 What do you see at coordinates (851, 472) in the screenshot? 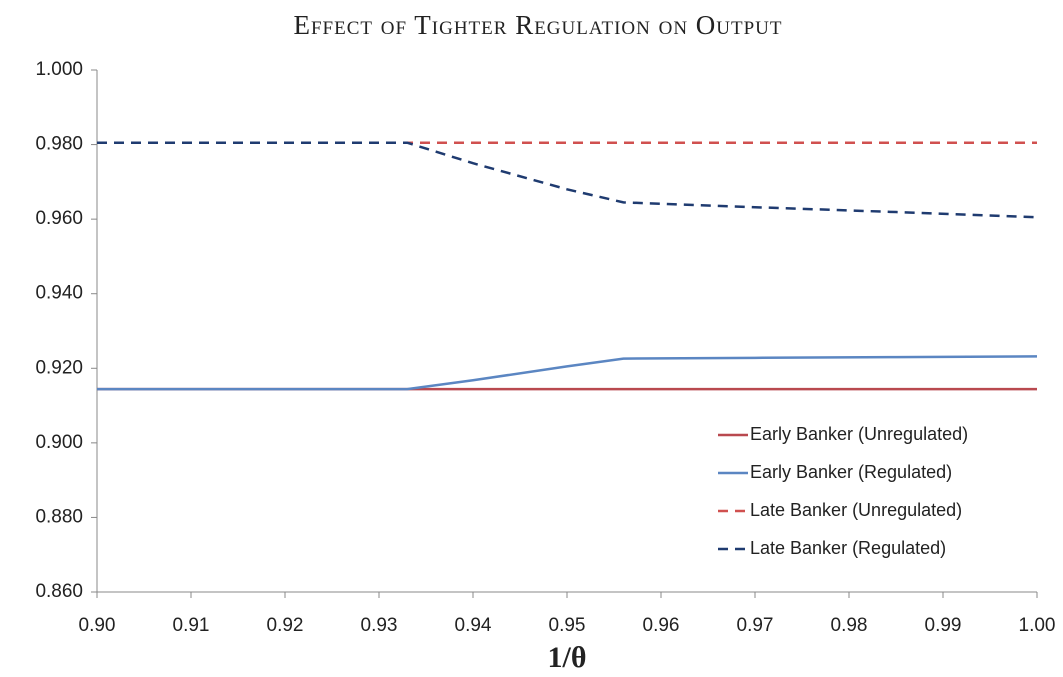
I see `legend-label: Early Banker (Regulated)` at bounding box center [851, 472].